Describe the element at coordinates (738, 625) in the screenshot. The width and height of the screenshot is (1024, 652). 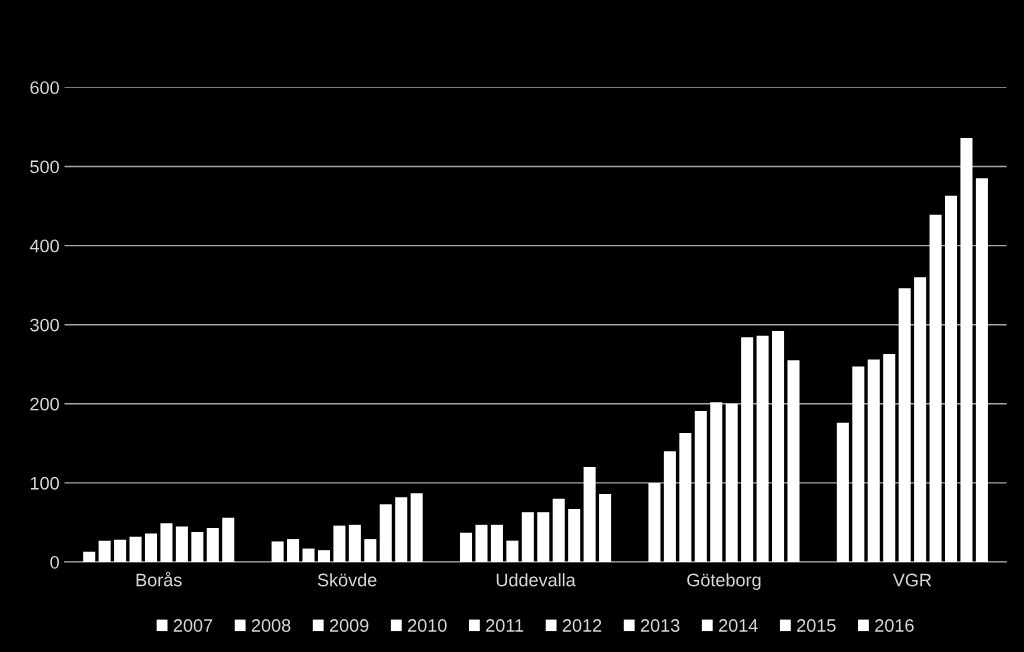
I see `legend-label: 2014` at that location.